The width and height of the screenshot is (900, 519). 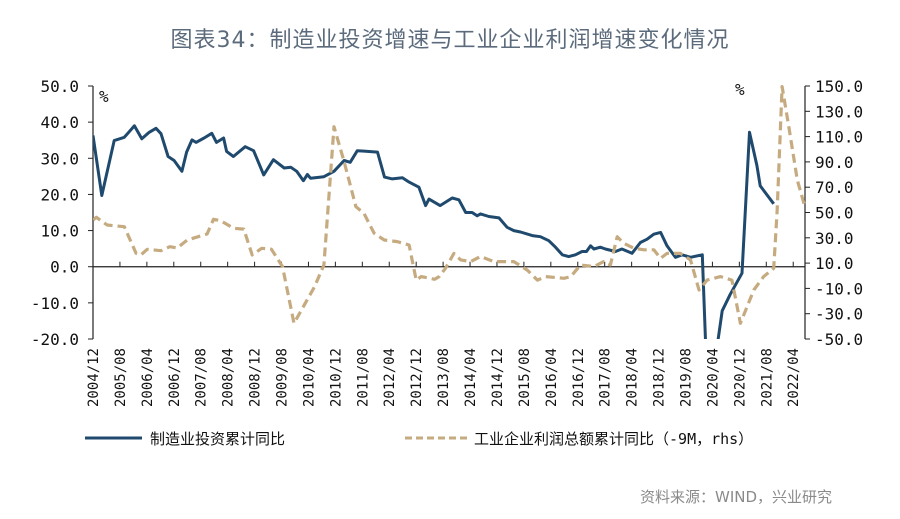 What do you see at coordinates (202, 377) in the screenshot?
I see `x-tick-label: 2007/08` at bounding box center [202, 377].